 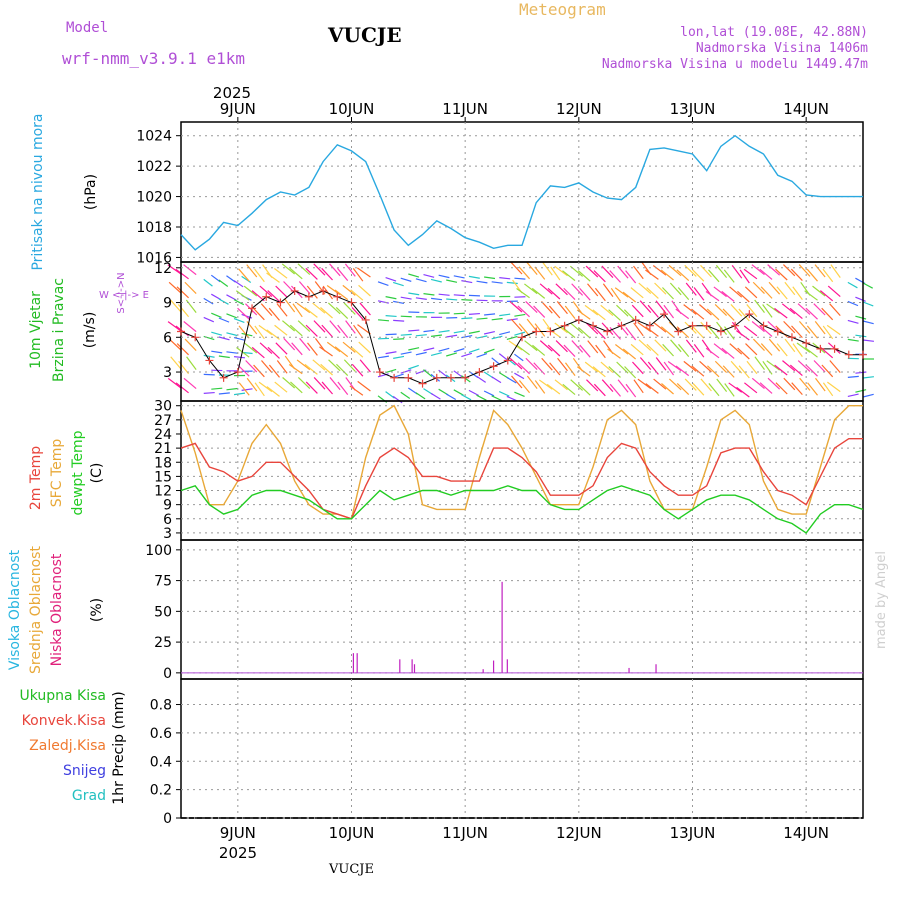 What do you see at coordinates (774, 32) in the screenshot?
I see `coords-label: lon,lat (19.08E, 42.88N)` at bounding box center [774, 32].